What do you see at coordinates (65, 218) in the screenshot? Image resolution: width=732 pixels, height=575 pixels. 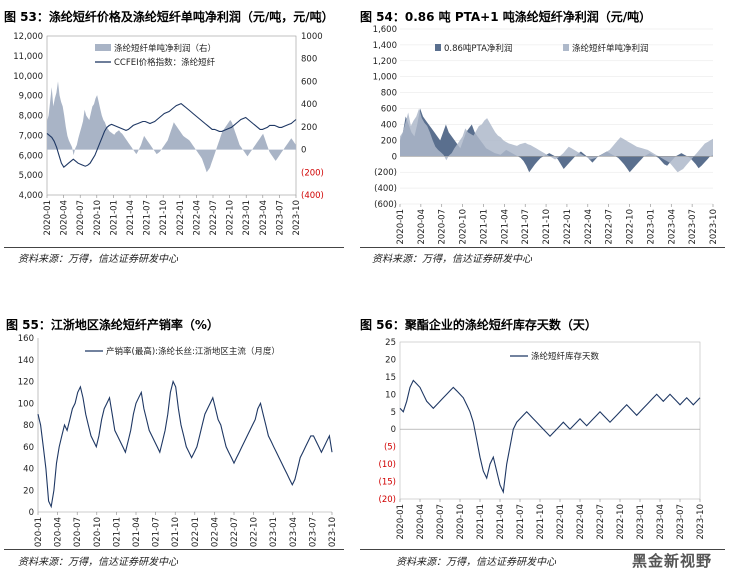 I see `chart53-xtick-label: 2020-04` at bounding box center [65, 218].